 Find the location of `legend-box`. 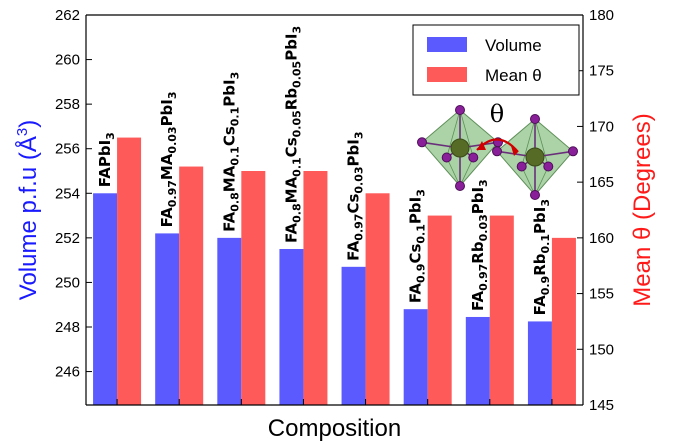

legend-box is located at coordinates (496, 60).